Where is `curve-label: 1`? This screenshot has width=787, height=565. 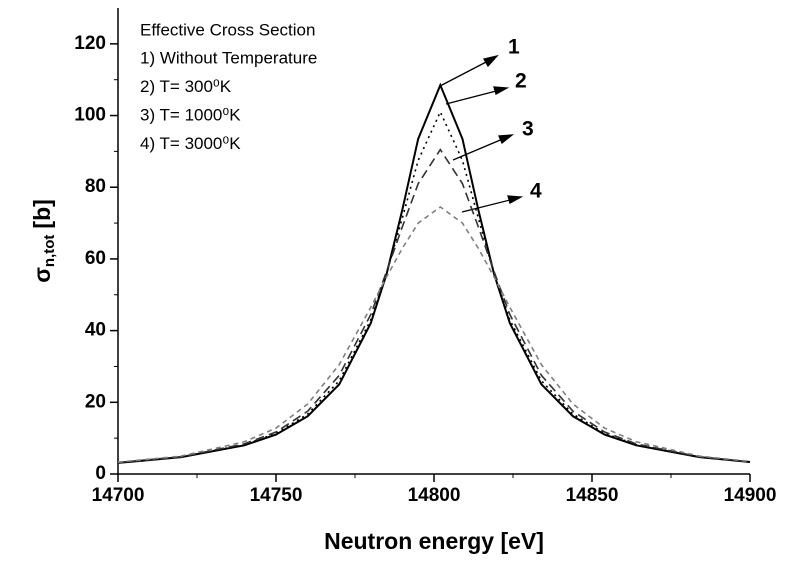
curve-label: 1 is located at coordinates (514, 47).